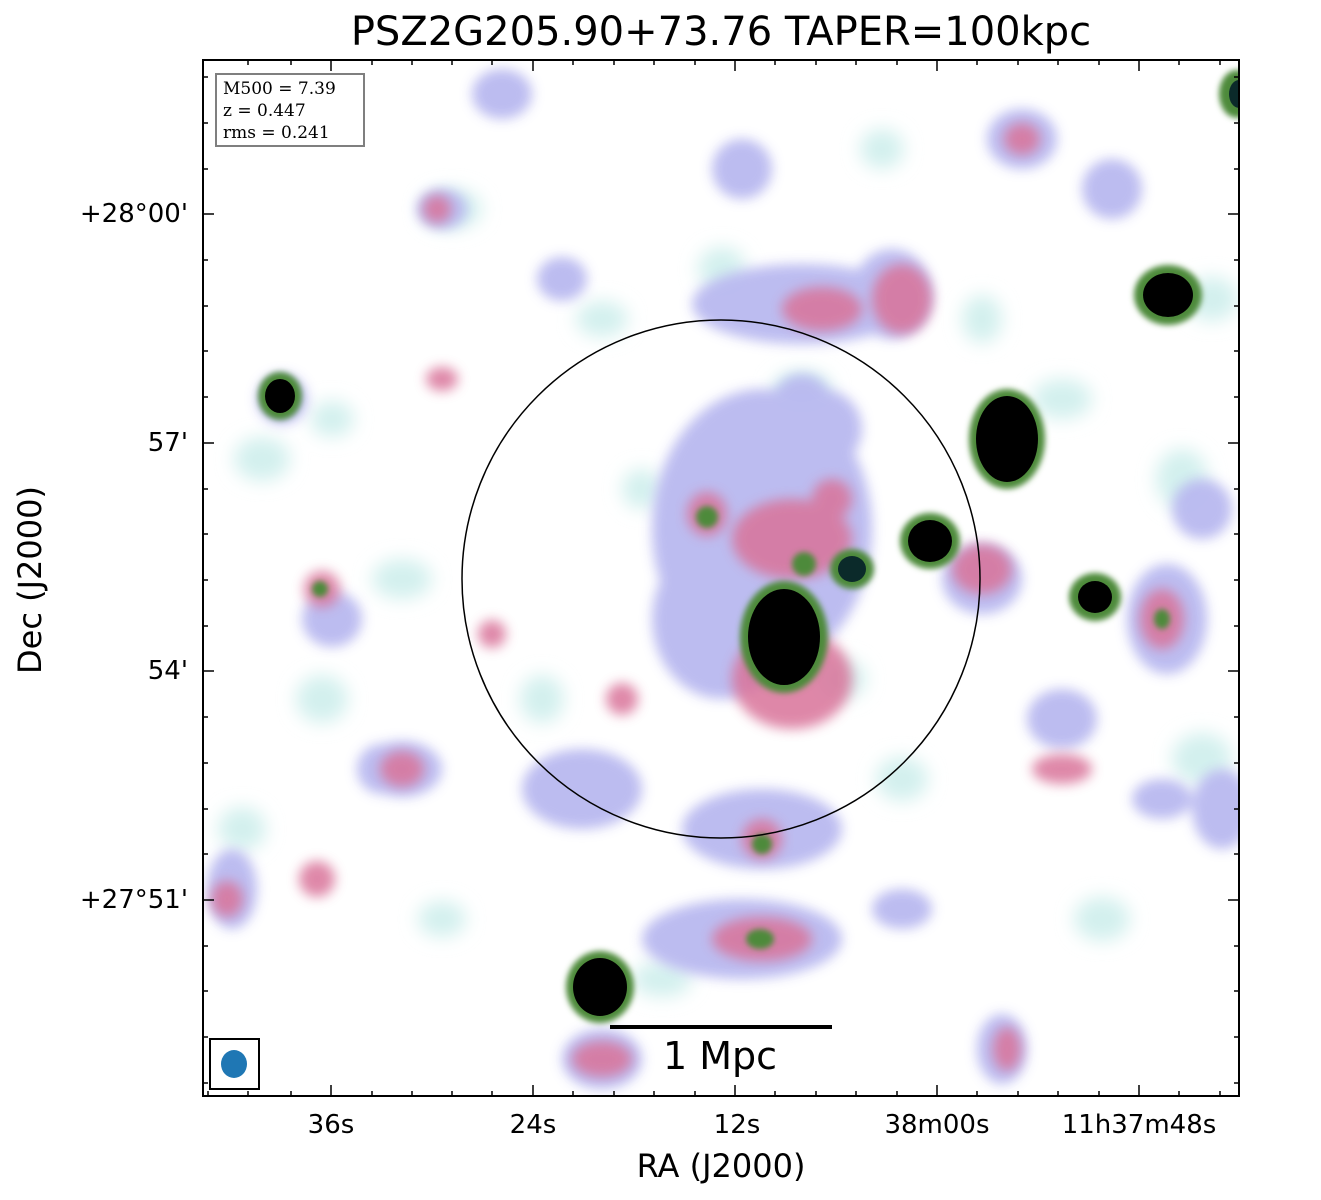  I want to click on x-axis-label: RA (J2000), so click(721, 1166).